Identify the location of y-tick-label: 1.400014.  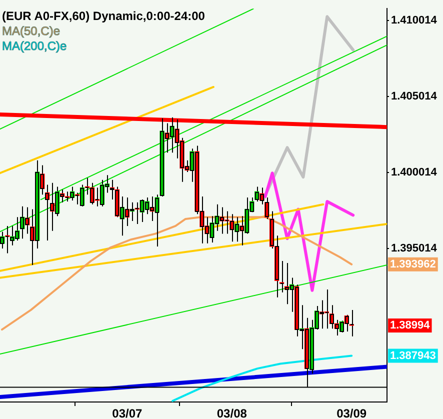
(414, 172).